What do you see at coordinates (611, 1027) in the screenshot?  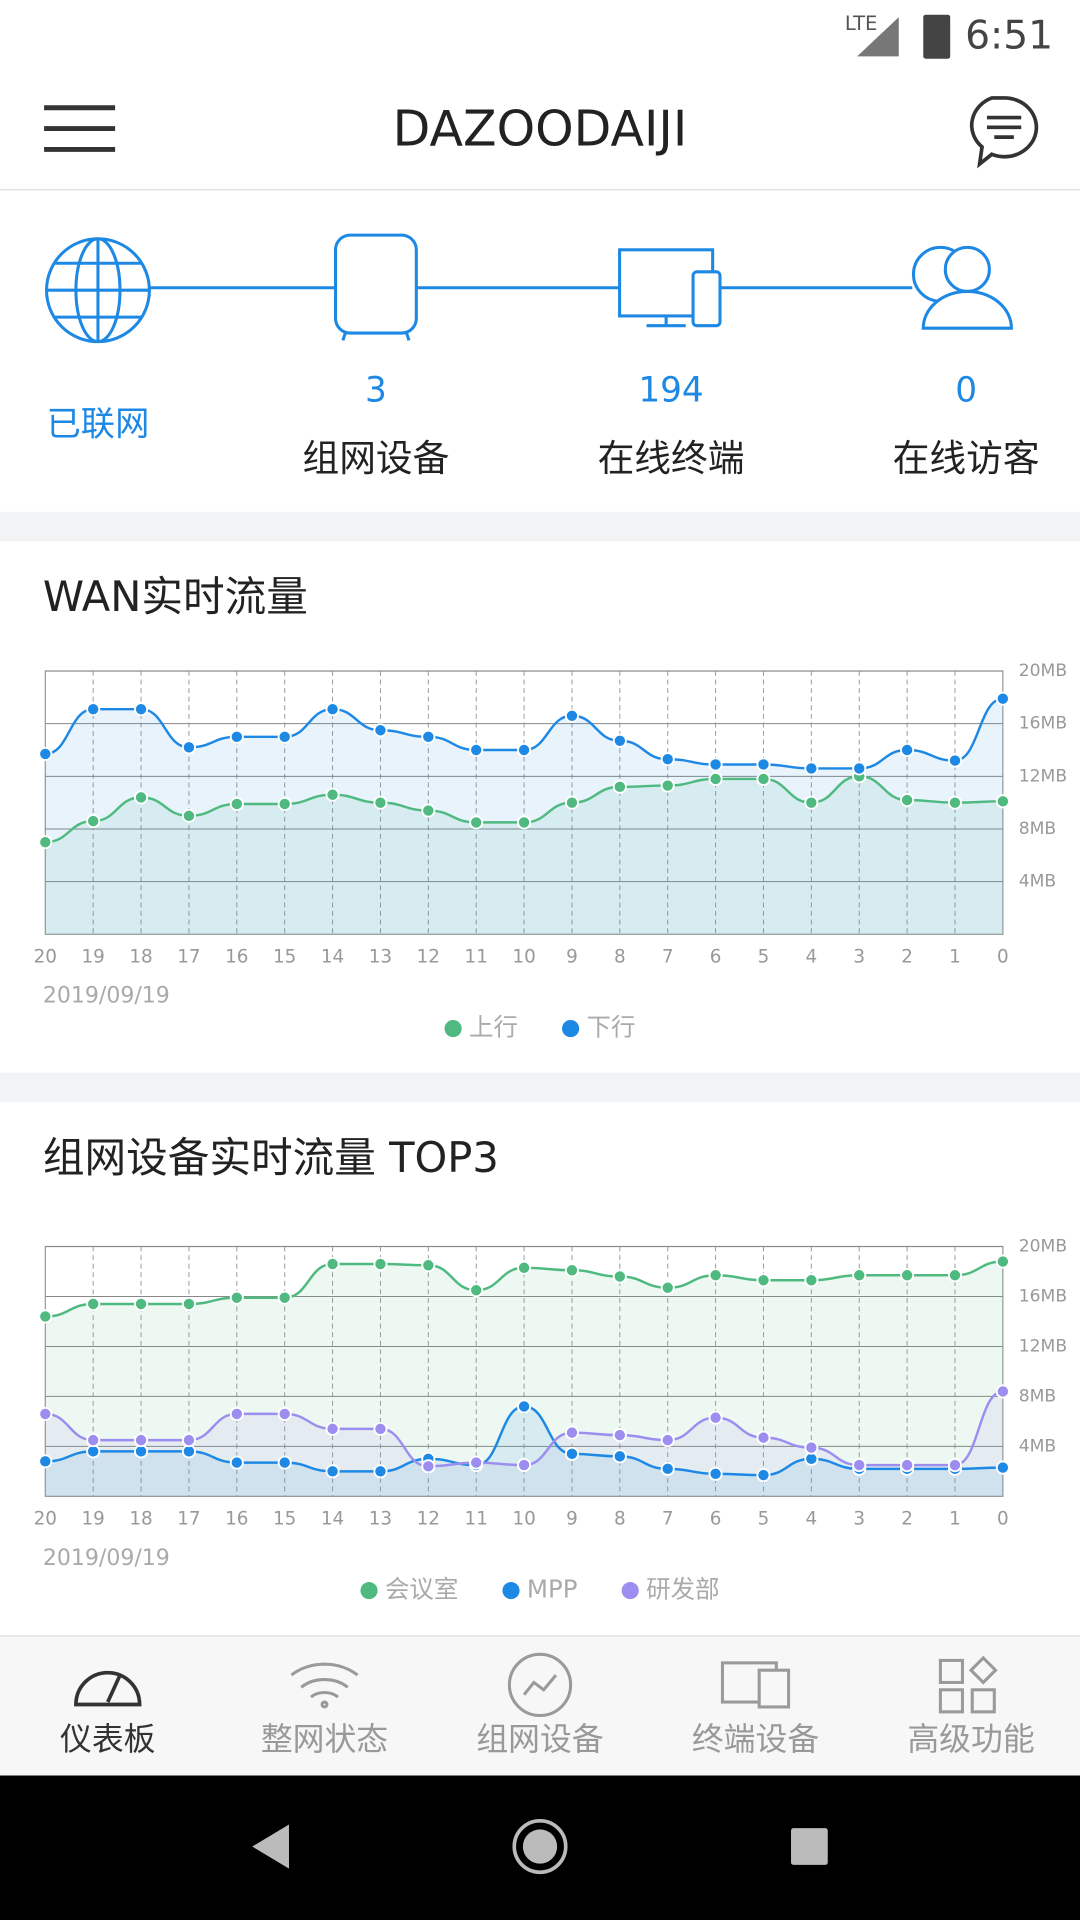 I see `legend-label: 下行` at bounding box center [611, 1027].